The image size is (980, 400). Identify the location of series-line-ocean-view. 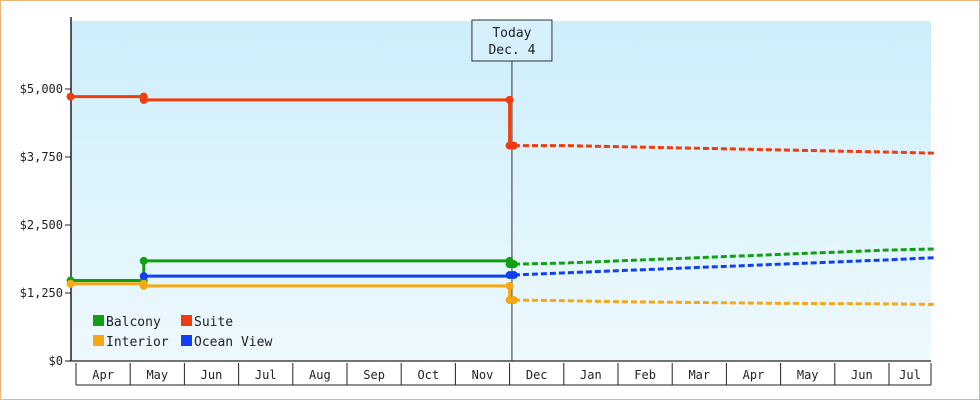
(328, 275).